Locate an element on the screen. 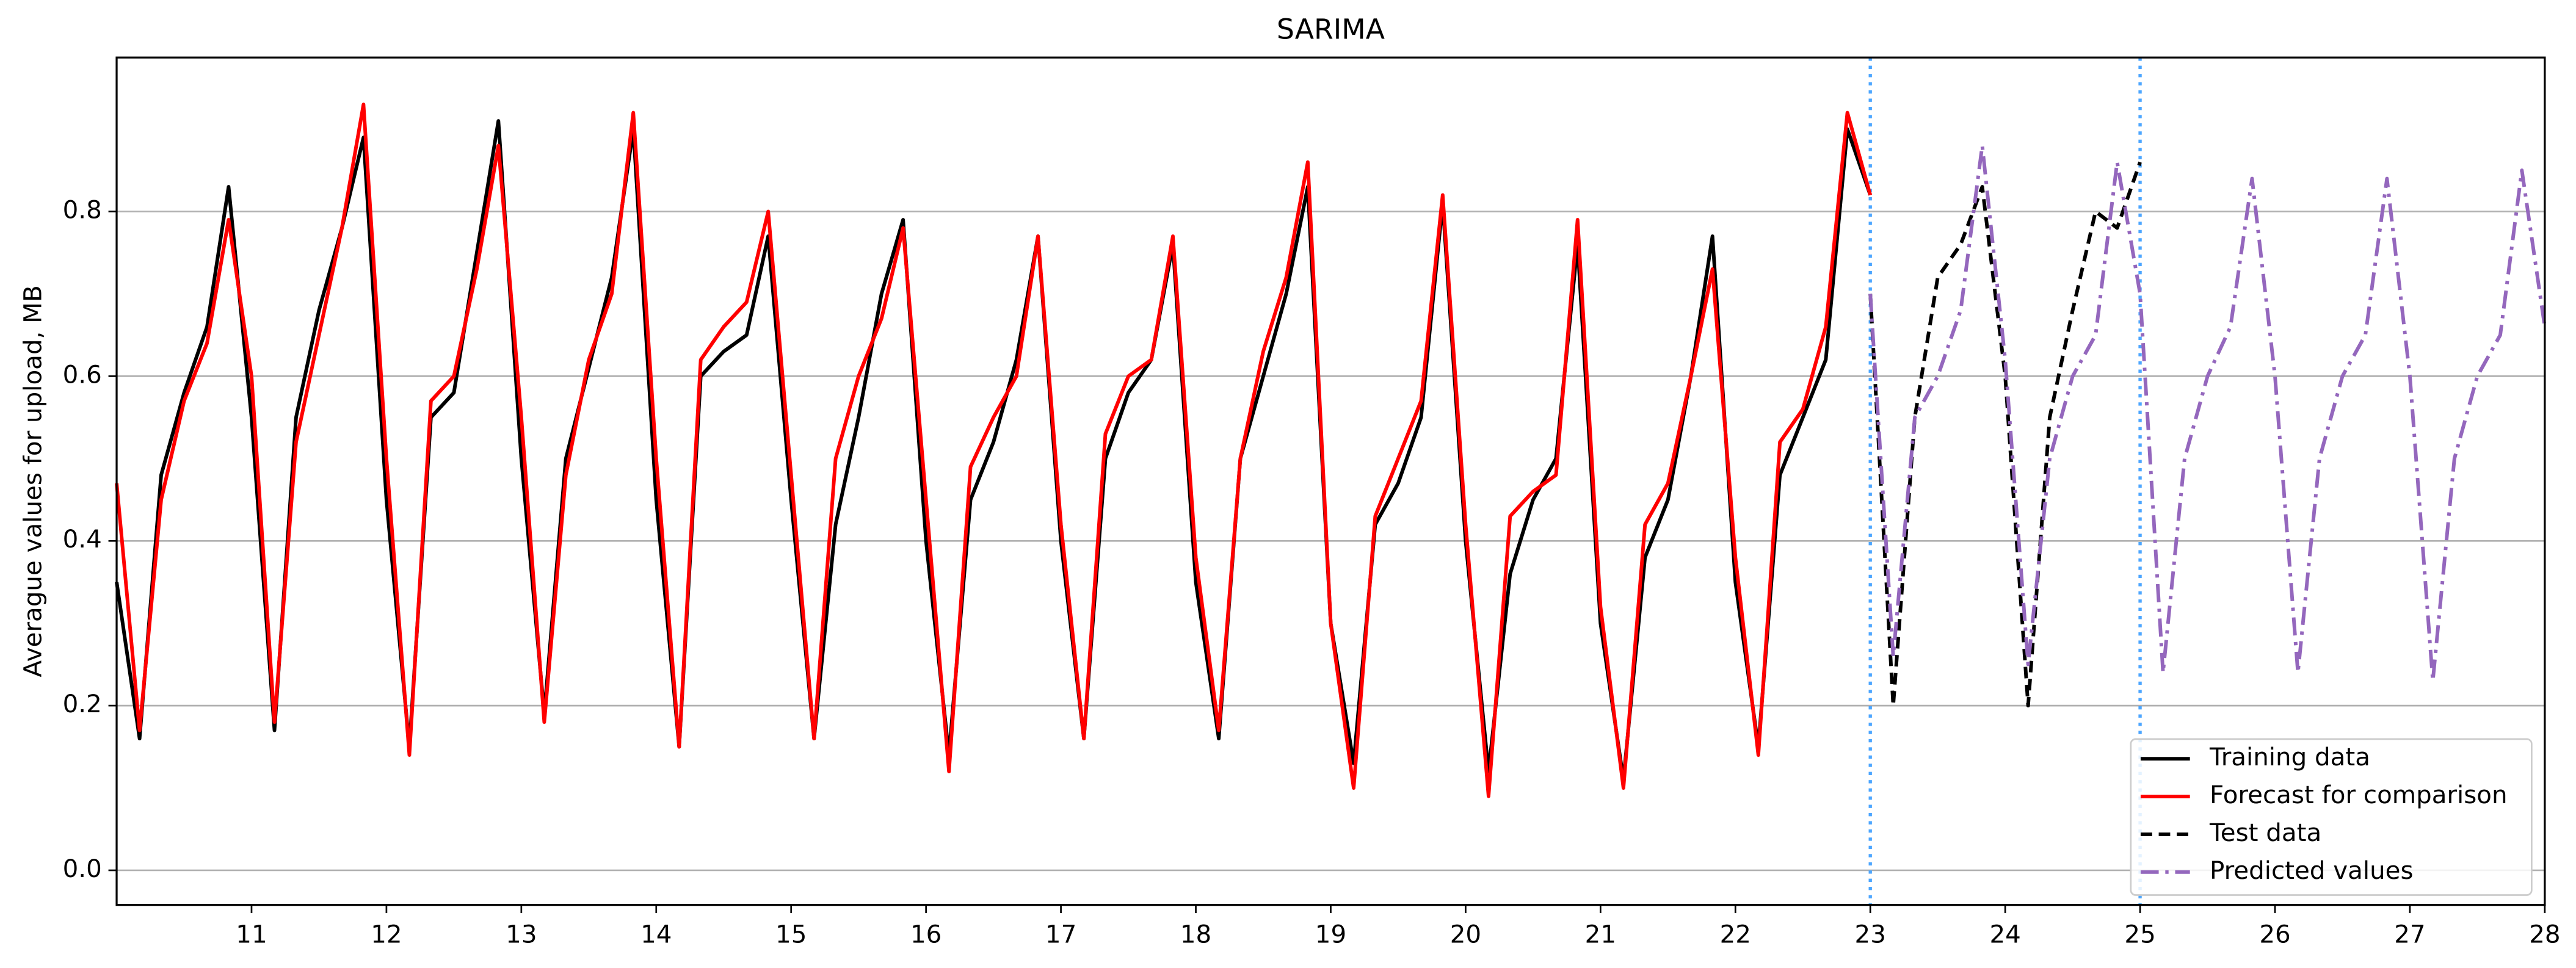 The width and height of the screenshot is (2576, 968). y-tick-label: 0.2 is located at coordinates (82, 704).